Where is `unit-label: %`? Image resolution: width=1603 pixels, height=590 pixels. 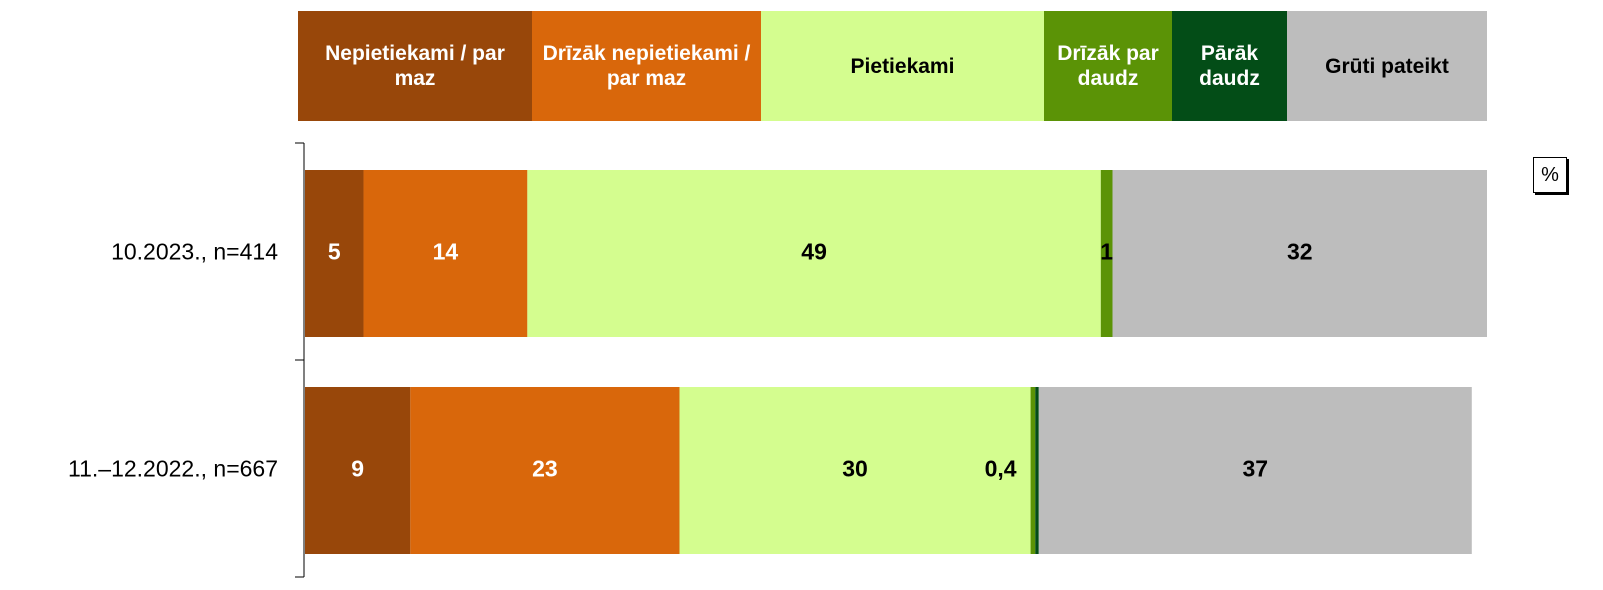 unit-label: % is located at coordinates (1550, 175).